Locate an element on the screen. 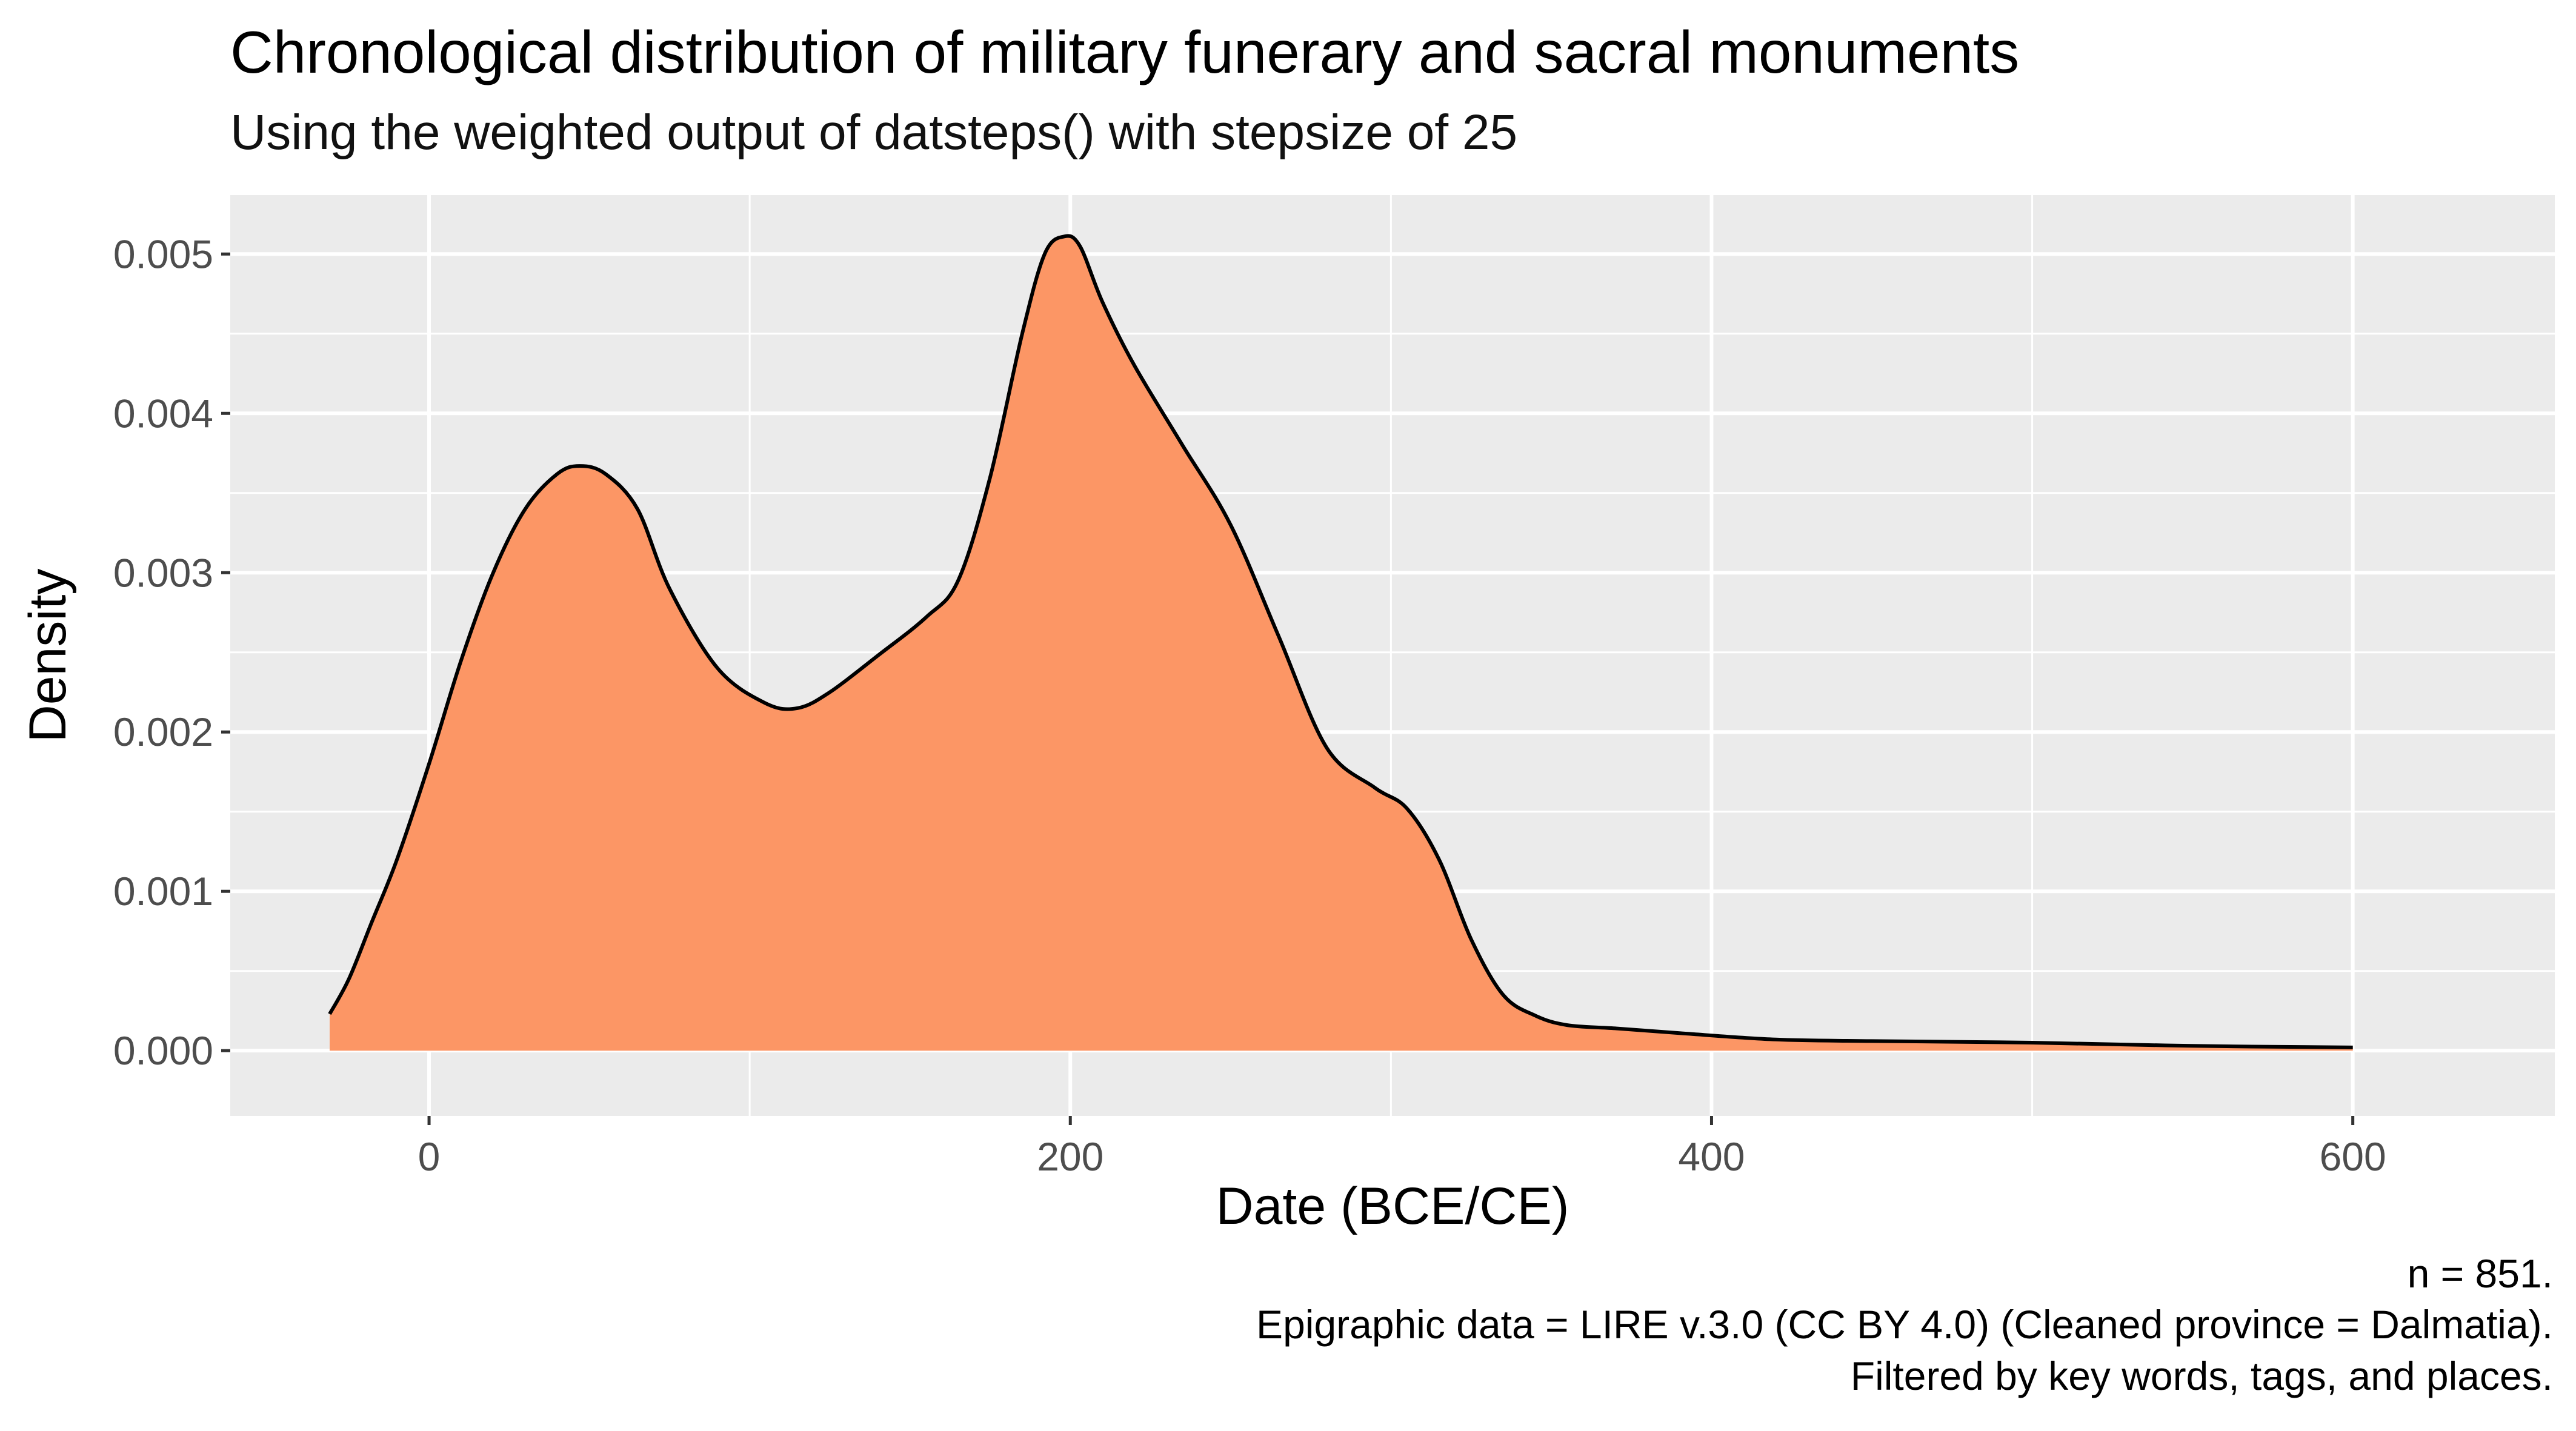  y-axis-label: Density is located at coordinates (48, 656).